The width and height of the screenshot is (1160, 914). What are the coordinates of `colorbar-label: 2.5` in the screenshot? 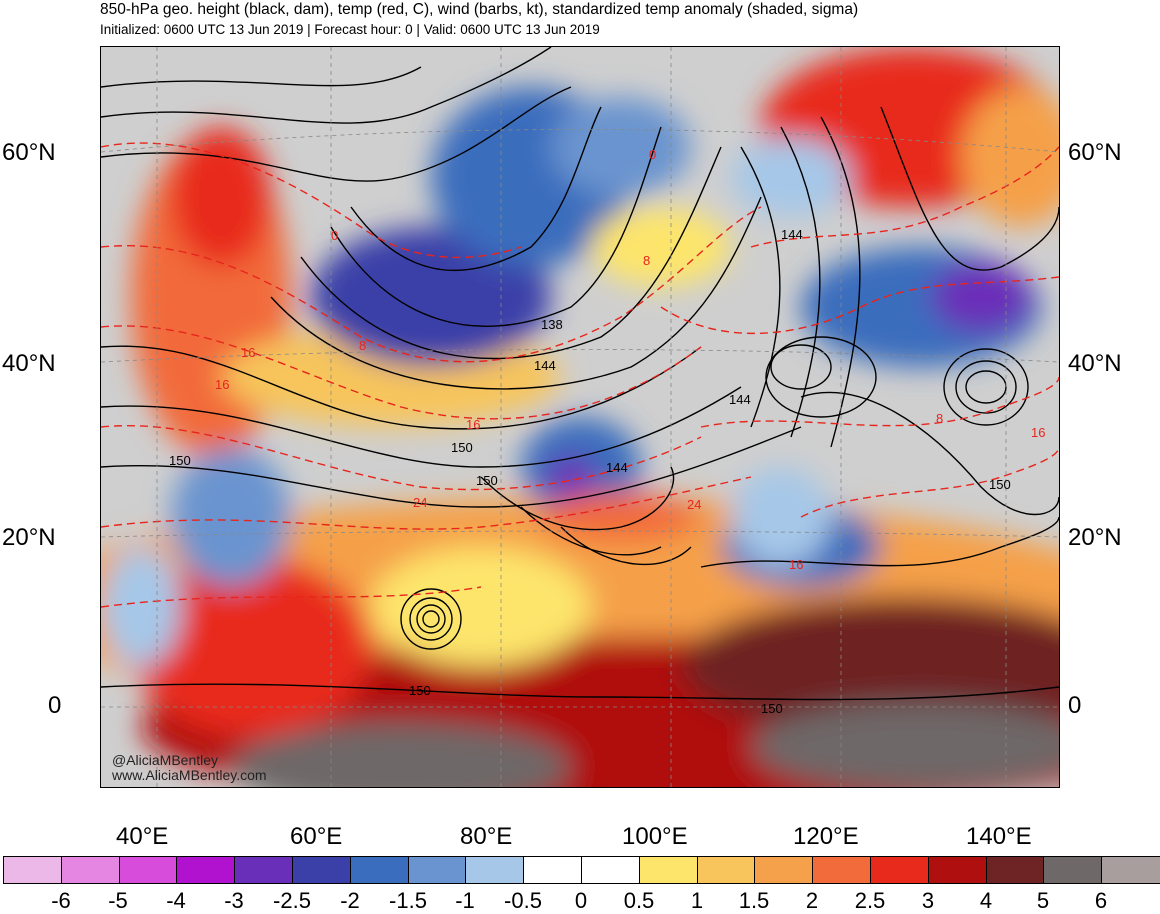 It's located at (870, 900).